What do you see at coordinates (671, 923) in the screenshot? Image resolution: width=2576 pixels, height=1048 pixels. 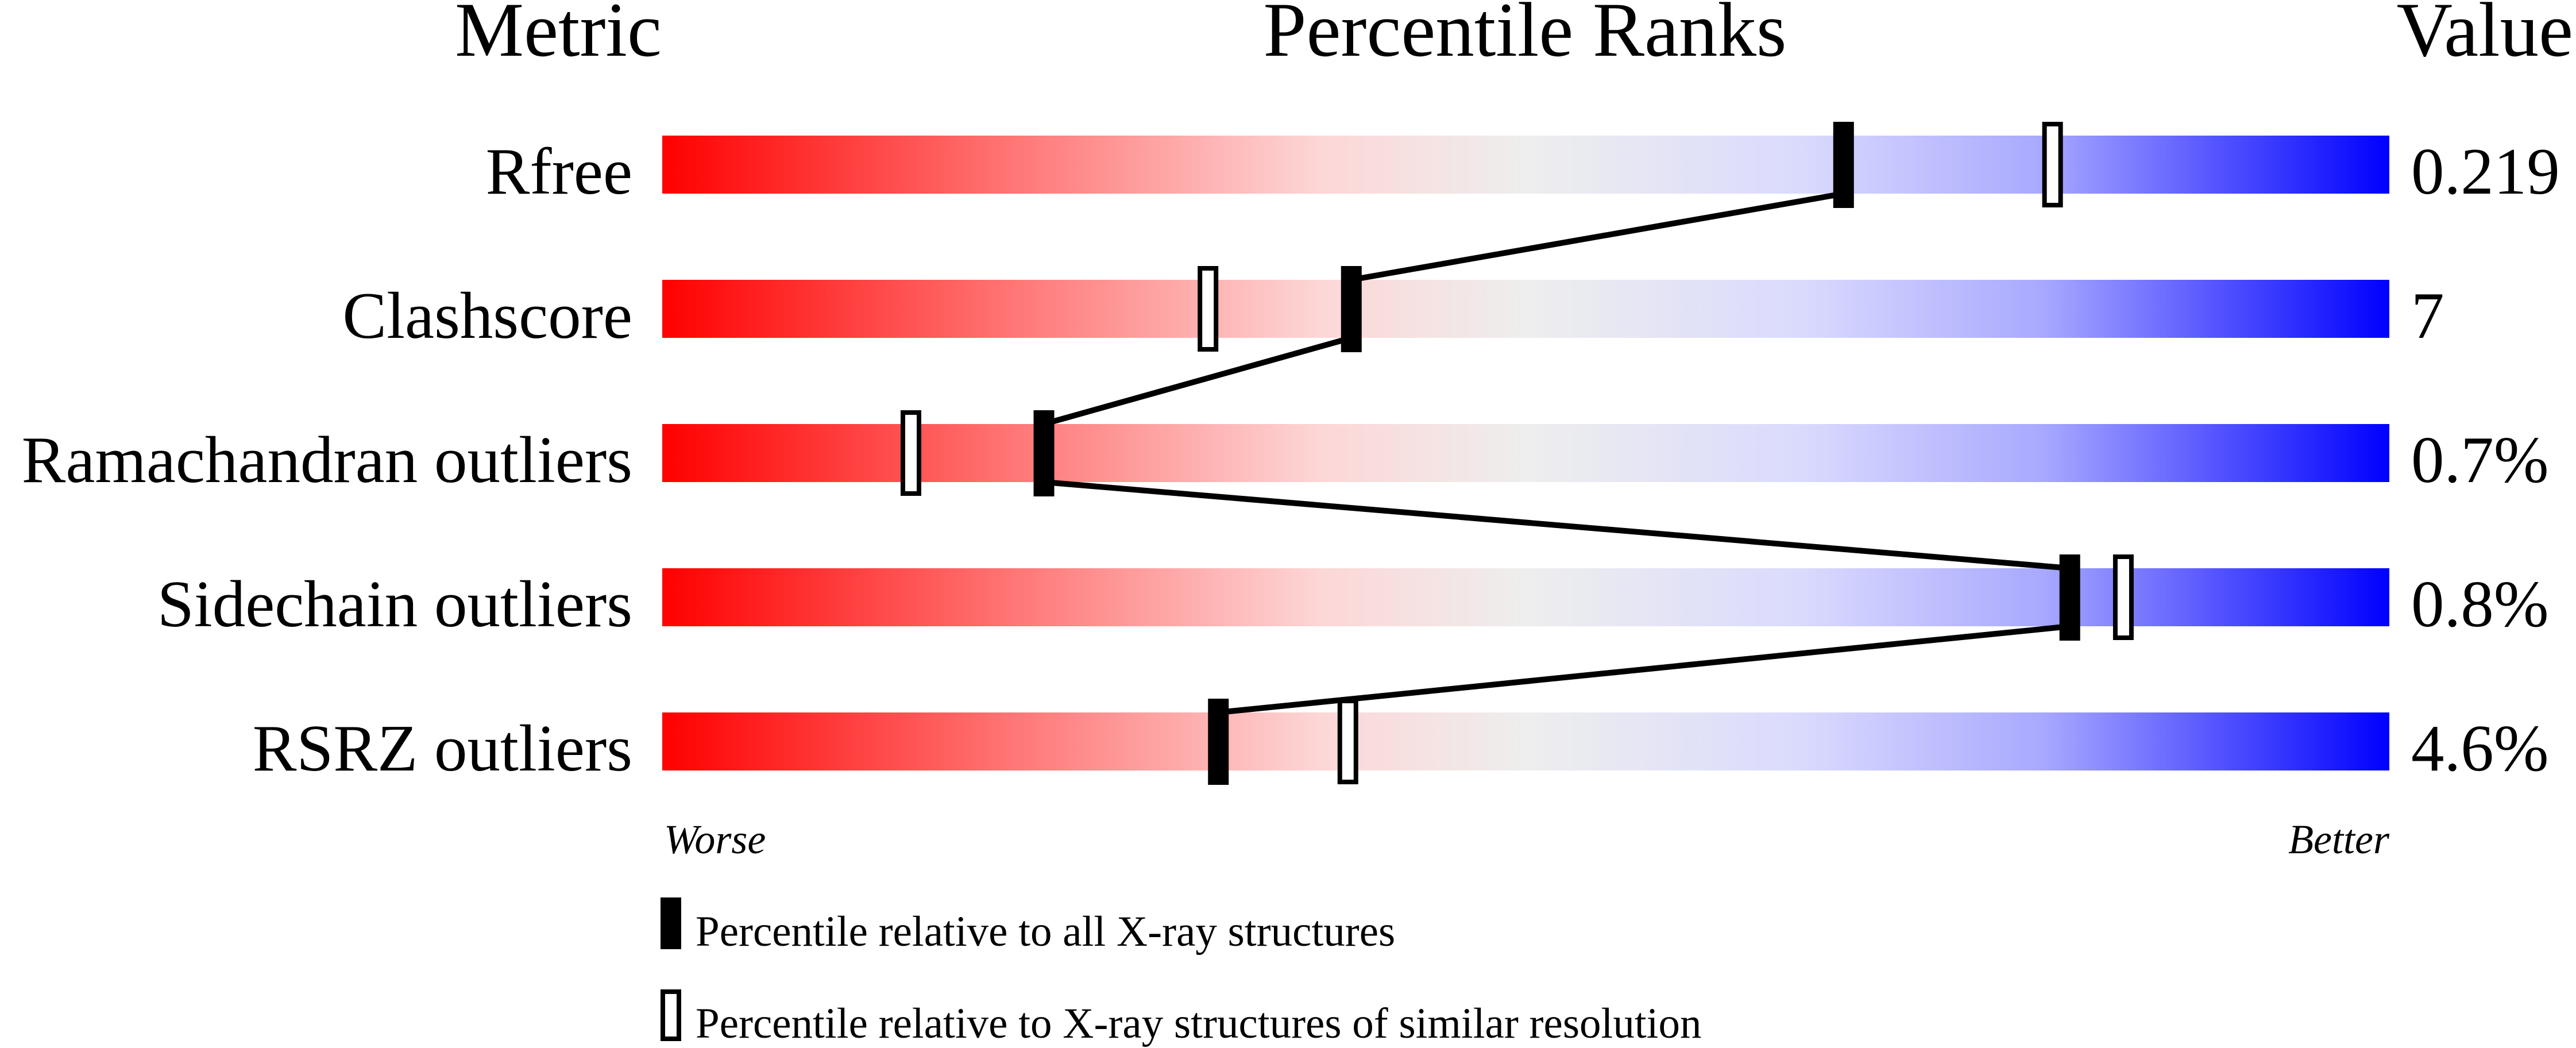 I see `legend-filled-marker` at bounding box center [671, 923].